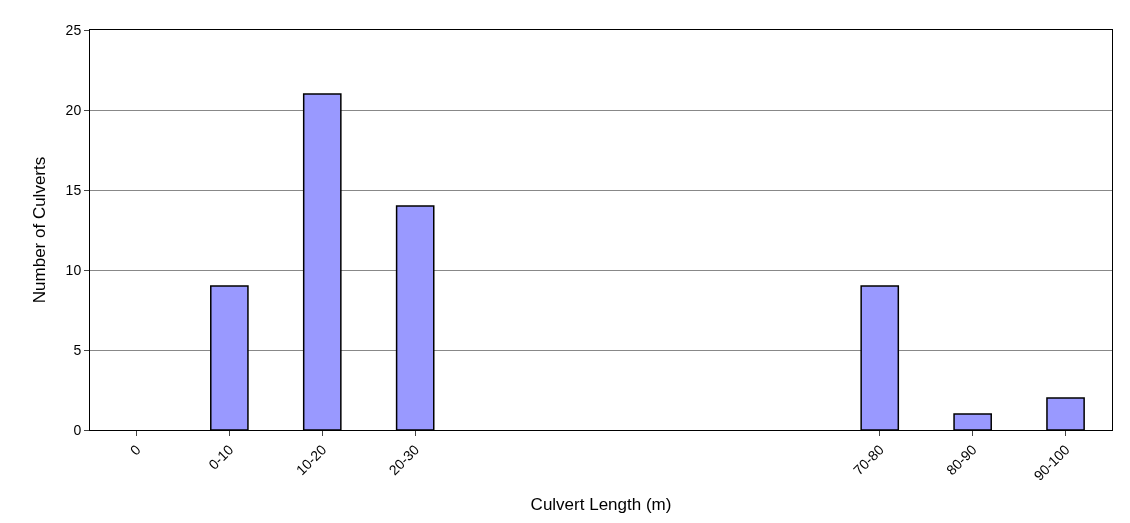 The width and height of the screenshot is (1130, 523). I want to click on x-axis-title: Culvert Length (m), so click(601, 505).